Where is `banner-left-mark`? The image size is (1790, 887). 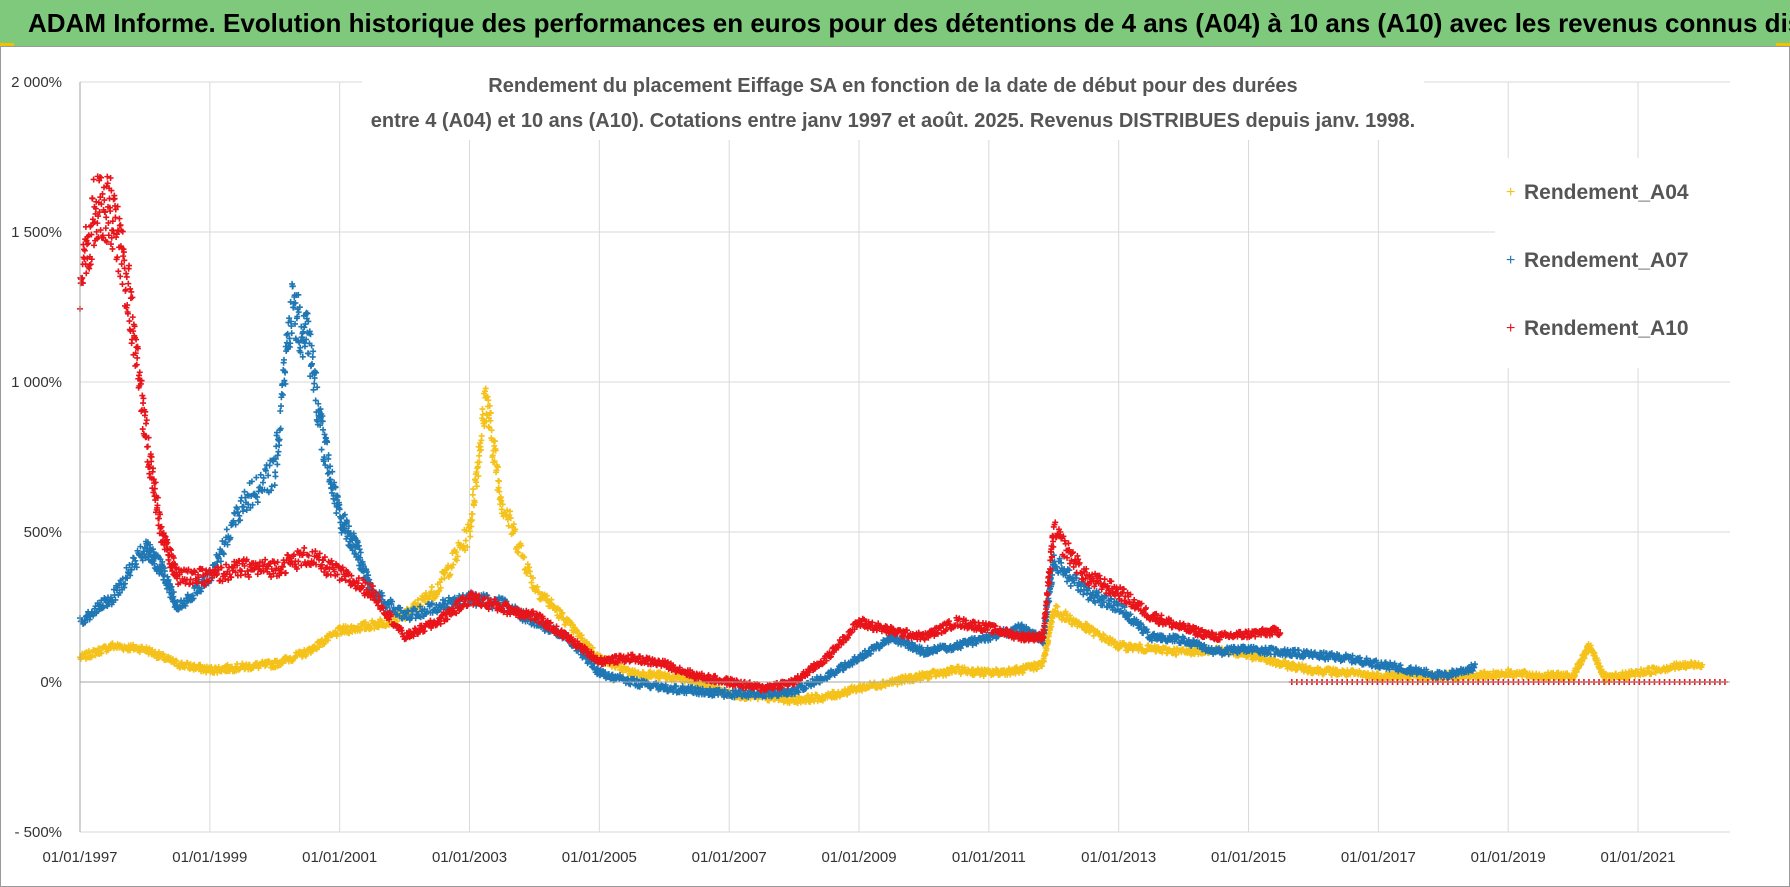
banner-left-mark is located at coordinates (7, 45).